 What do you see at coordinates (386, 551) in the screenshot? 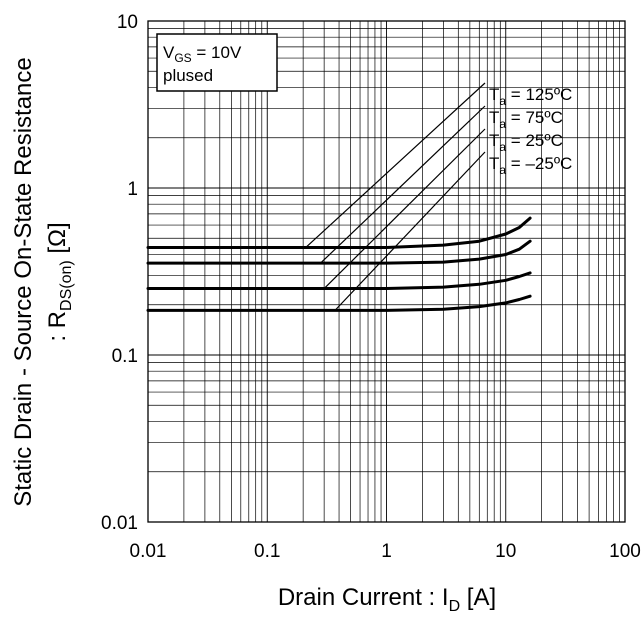
I see `x-tick-label: 1` at bounding box center [386, 551].